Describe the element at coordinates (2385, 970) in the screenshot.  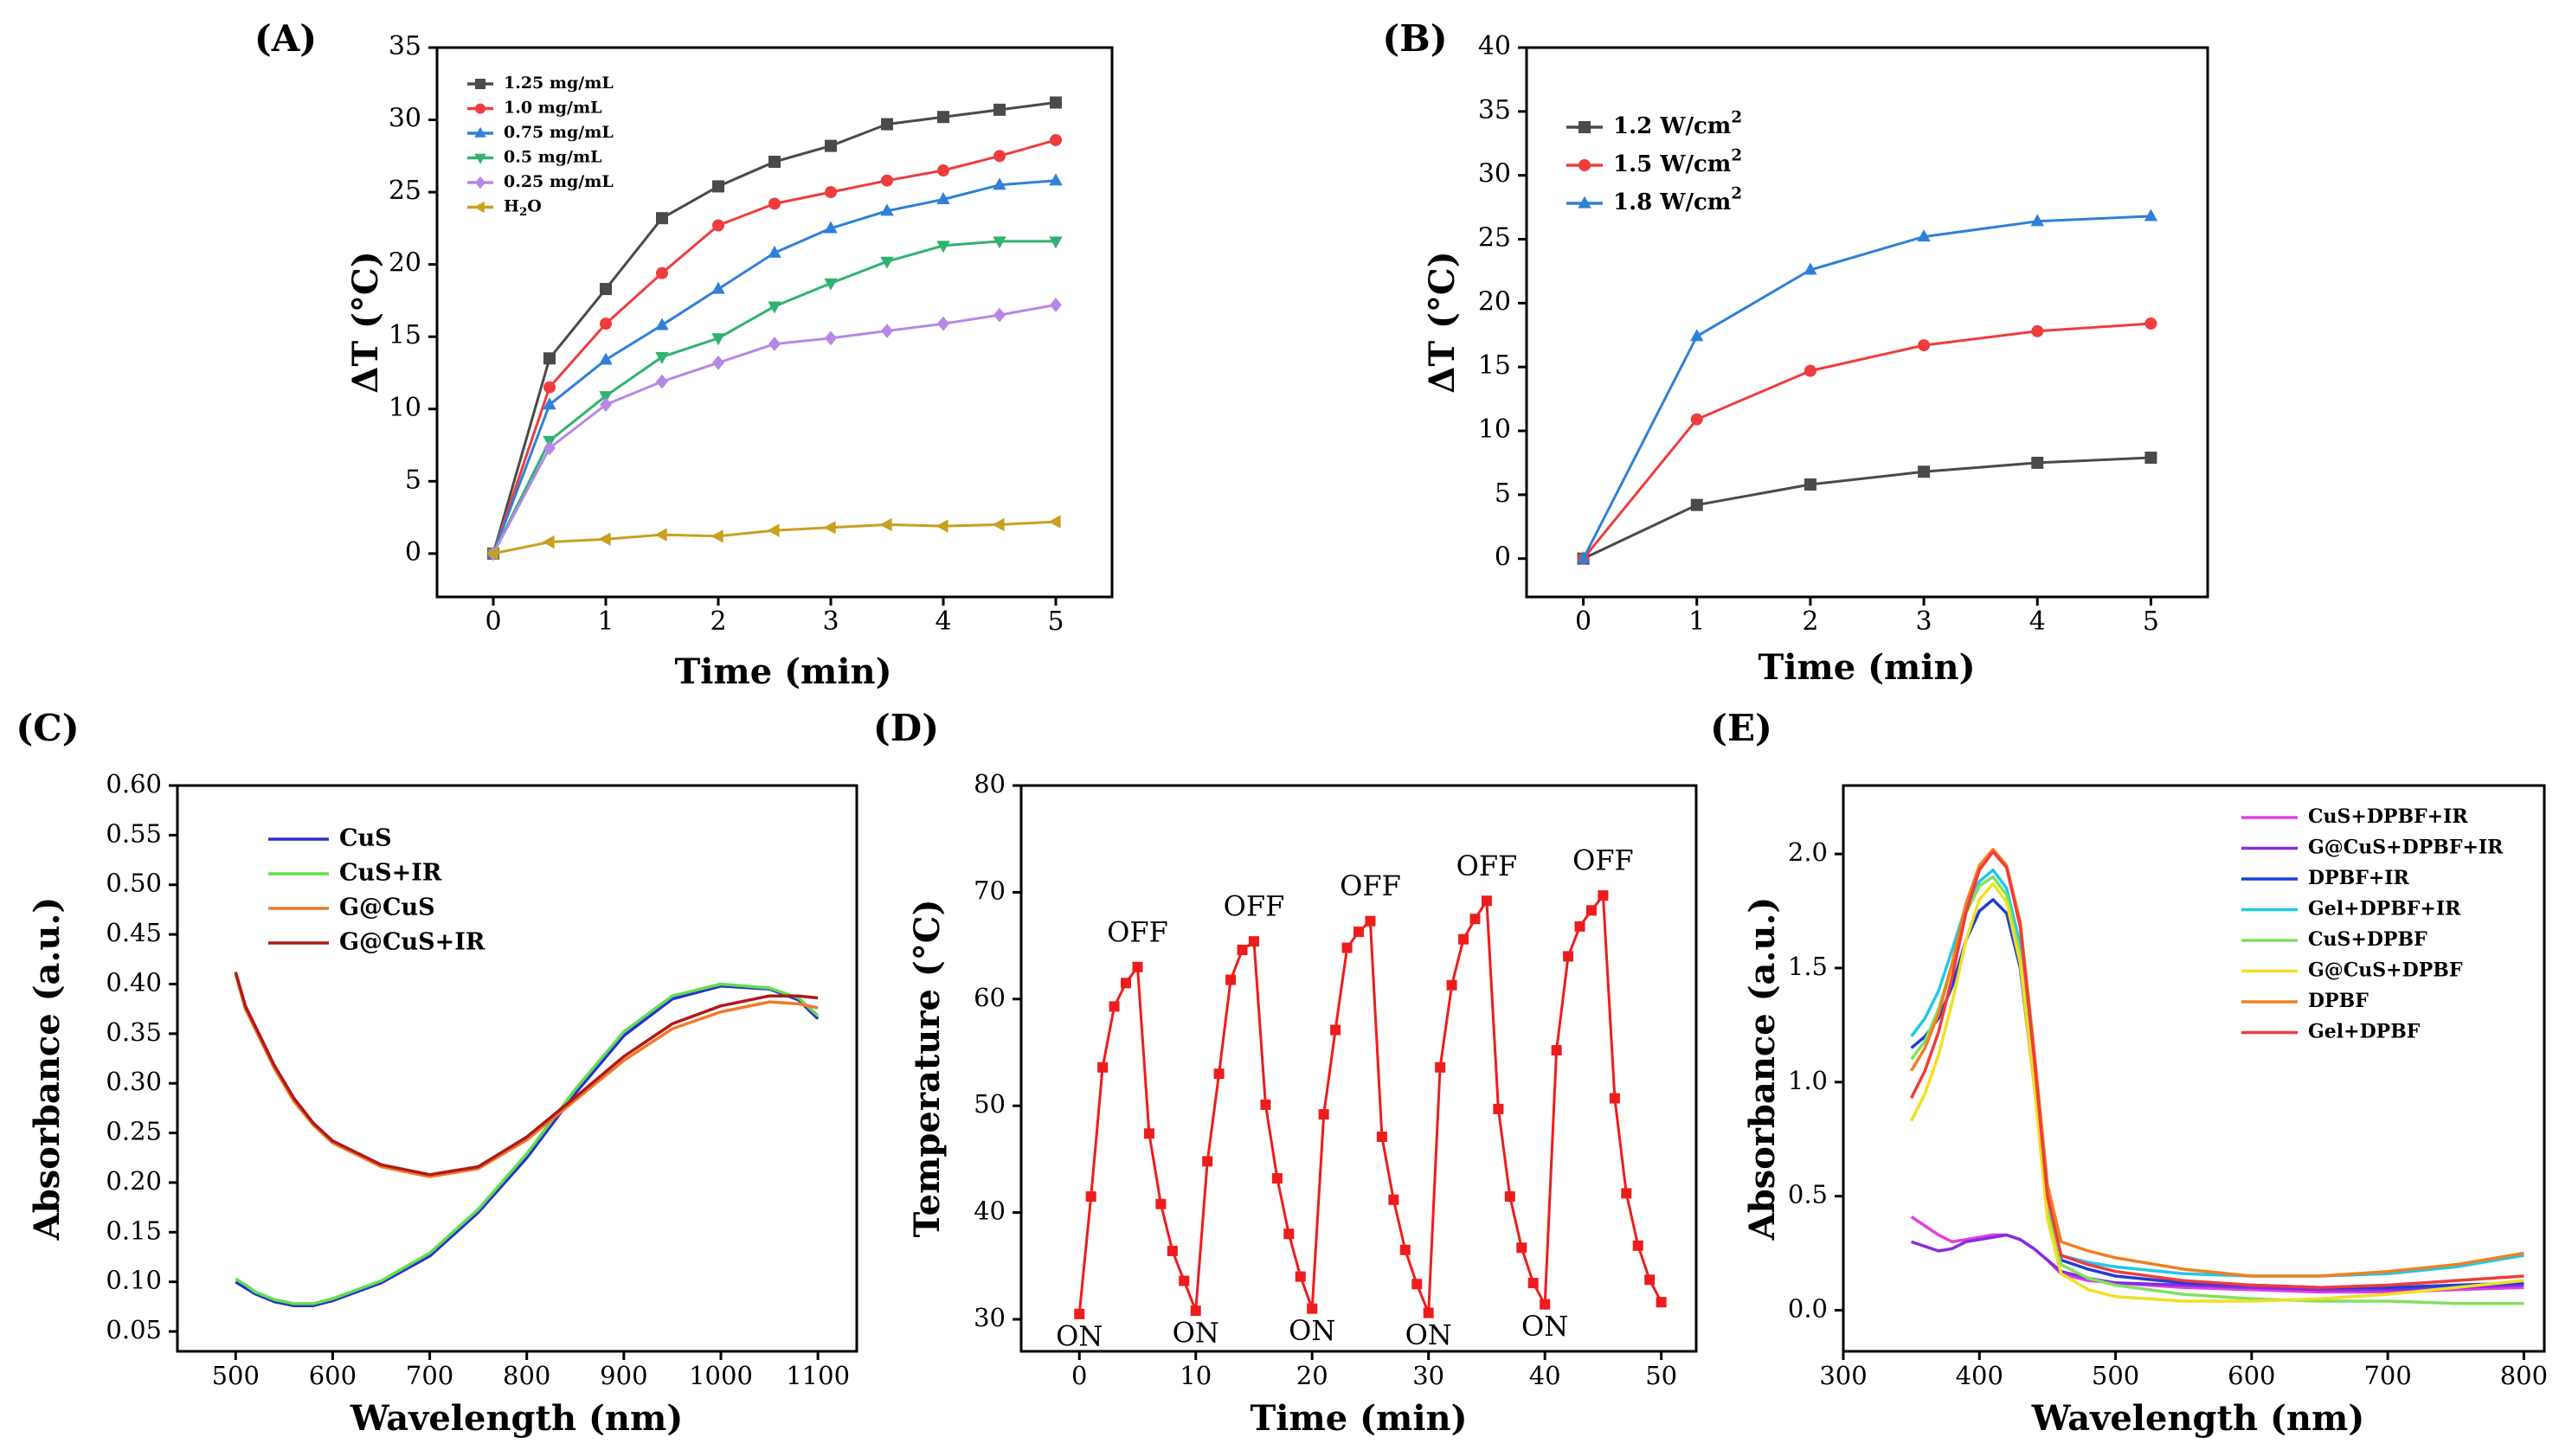
I see `legend-label: G@CuS+DPBF` at that location.